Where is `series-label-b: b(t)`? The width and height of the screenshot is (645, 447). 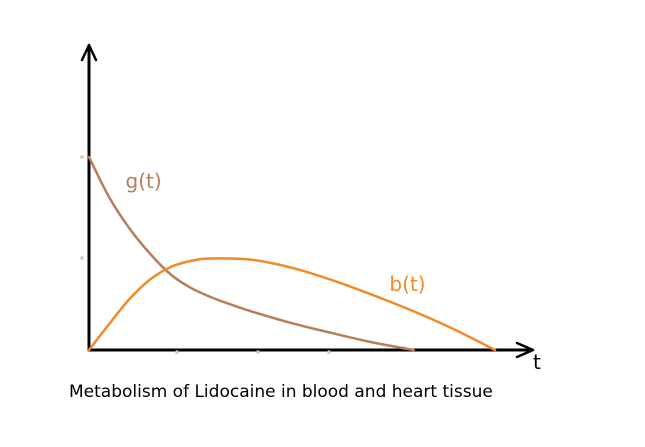 series-label-b: b(t) is located at coordinates (407, 284).